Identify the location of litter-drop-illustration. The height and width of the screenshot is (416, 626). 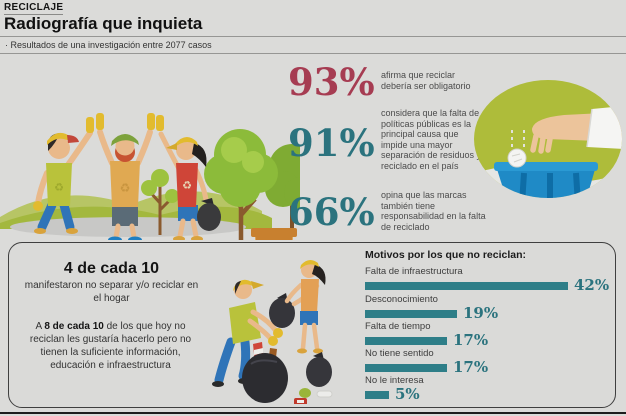
(548, 139).